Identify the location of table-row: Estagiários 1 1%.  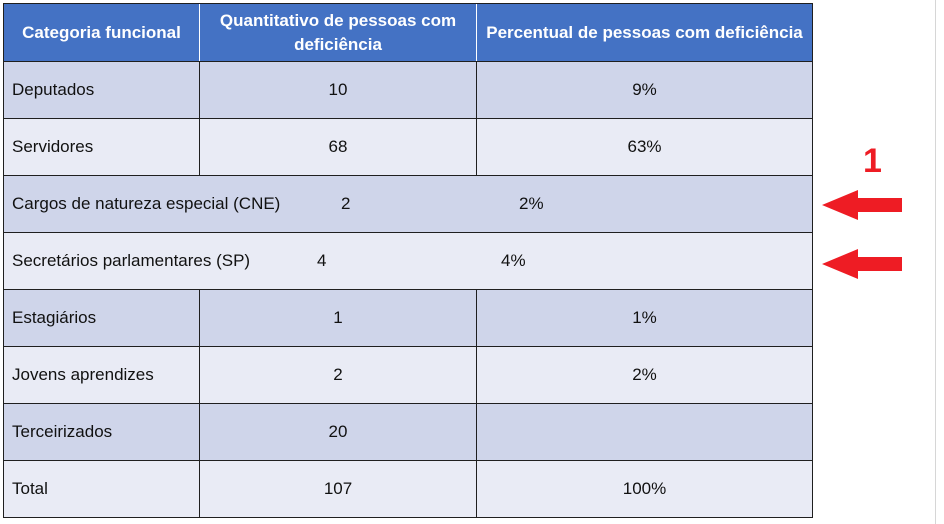
(408, 318).